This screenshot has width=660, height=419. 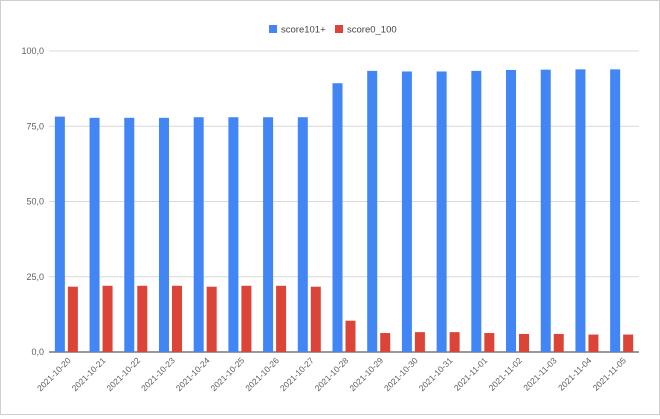 I want to click on bar-score101+-2021-10-20, so click(x=59, y=234).